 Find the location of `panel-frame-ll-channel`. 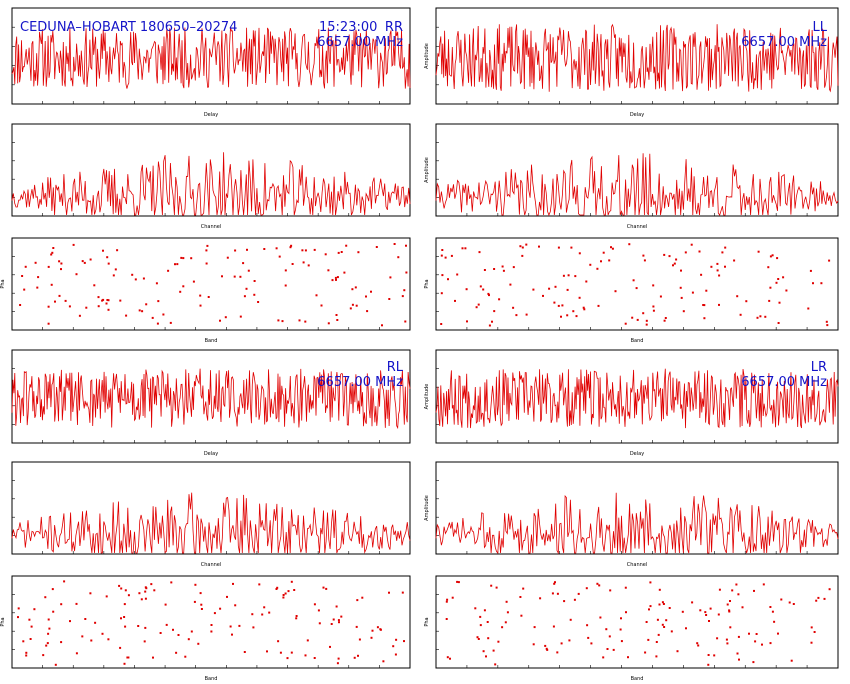

panel-frame-ll-channel is located at coordinates (637, 170).